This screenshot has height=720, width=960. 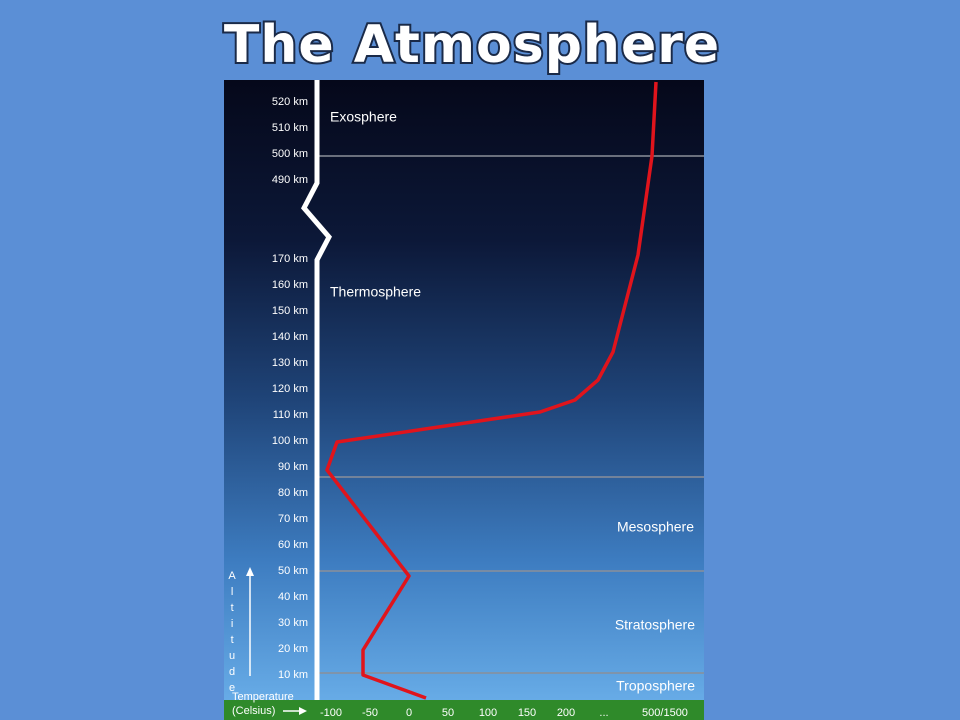 I want to click on altitude-label: 520 km, so click(x=290, y=102).